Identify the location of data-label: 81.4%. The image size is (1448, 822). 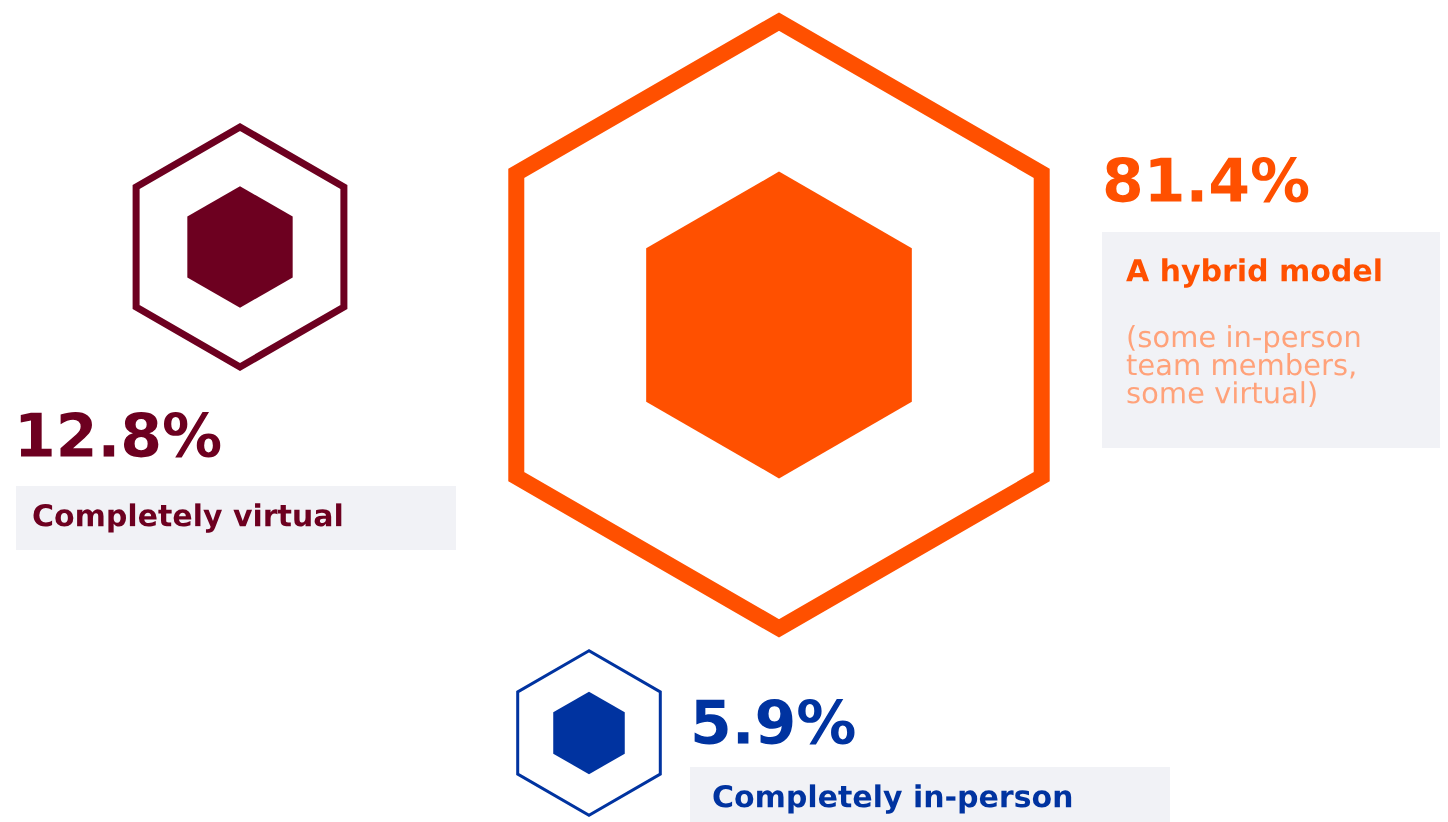
(1207, 180).